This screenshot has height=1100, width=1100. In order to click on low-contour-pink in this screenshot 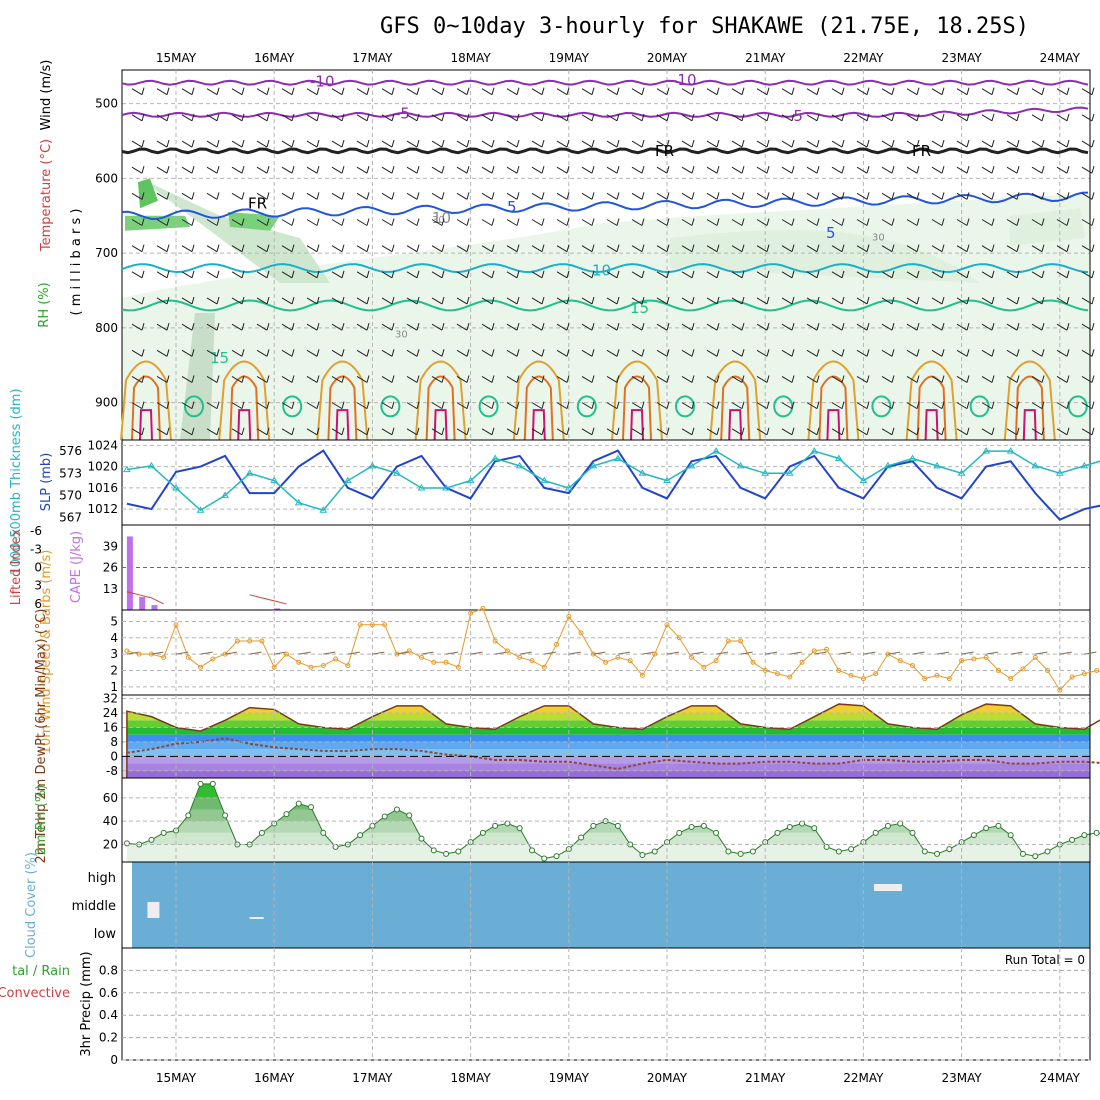, I will do `click(440, 425)`.